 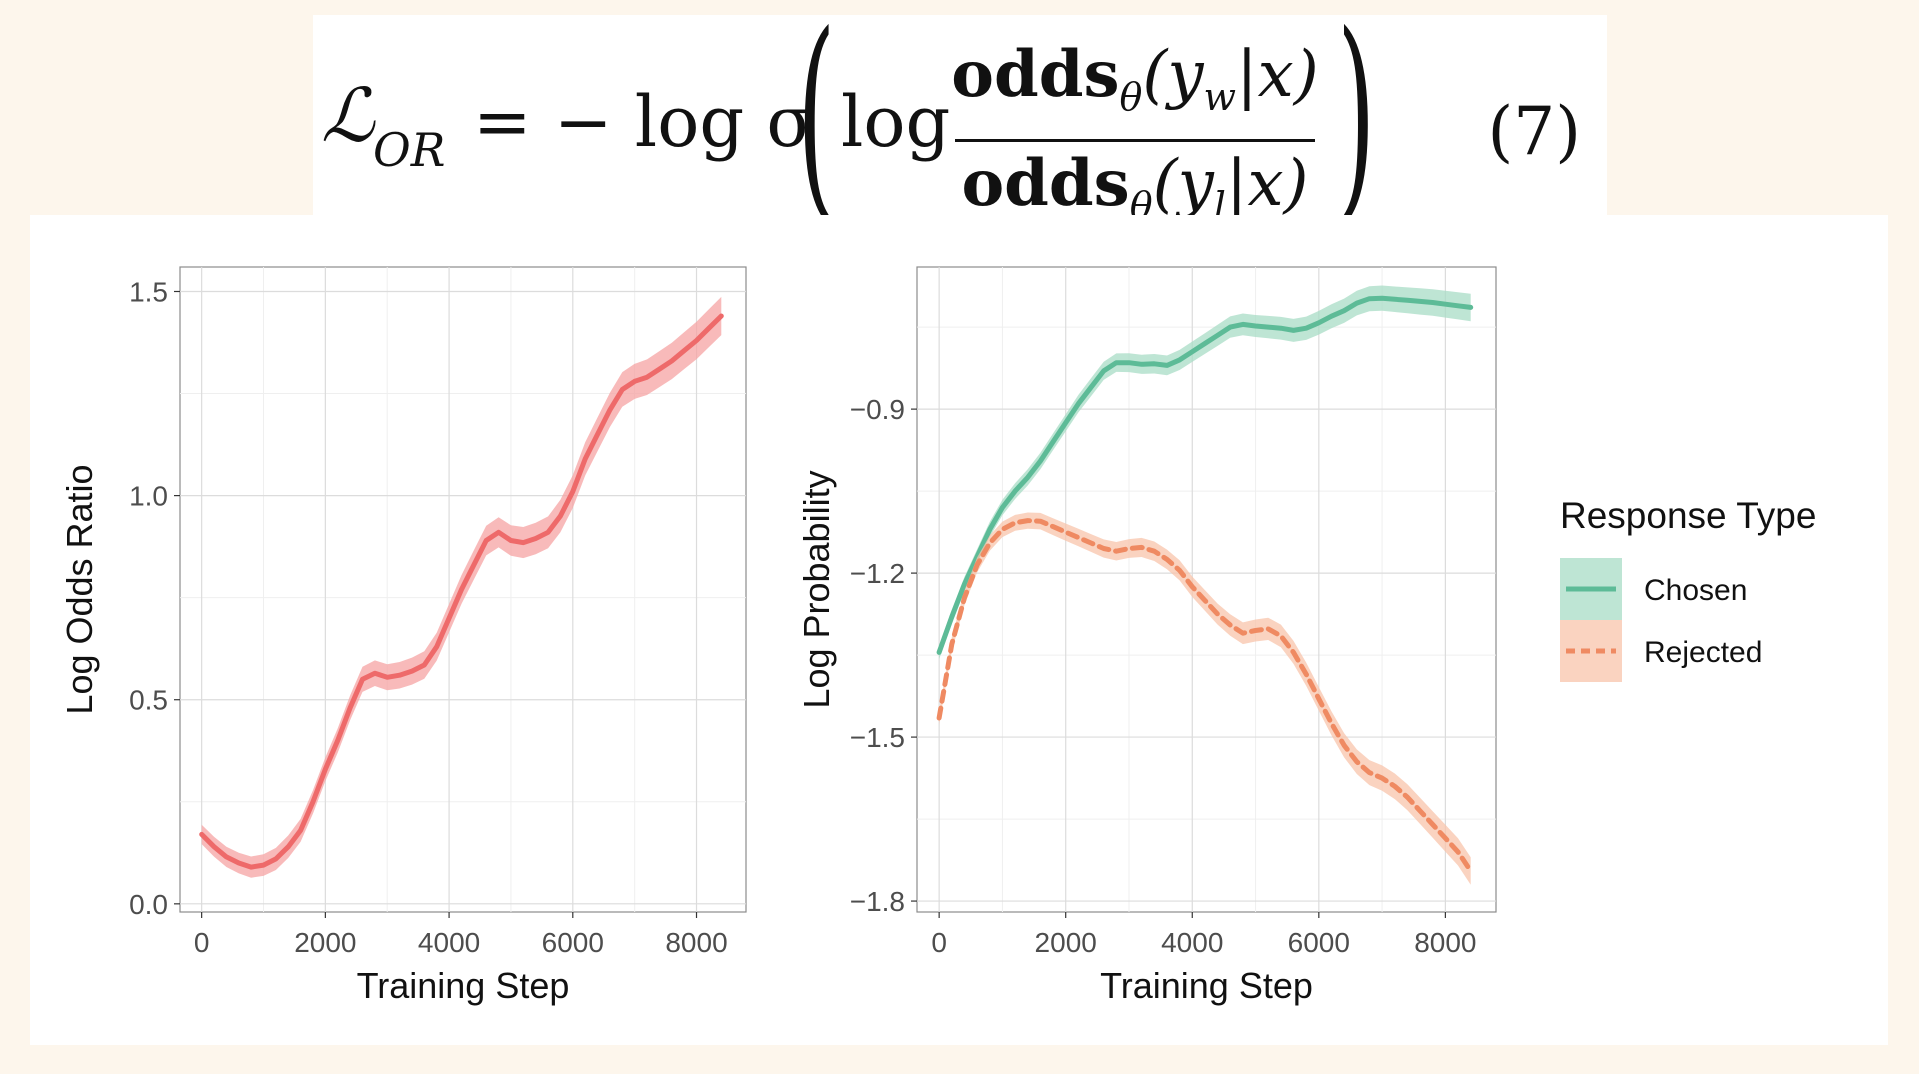 What do you see at coordinates (148, 904) in the screenshot?
I see `y-tick-label: 0.0` at bounding box center [148, 904].